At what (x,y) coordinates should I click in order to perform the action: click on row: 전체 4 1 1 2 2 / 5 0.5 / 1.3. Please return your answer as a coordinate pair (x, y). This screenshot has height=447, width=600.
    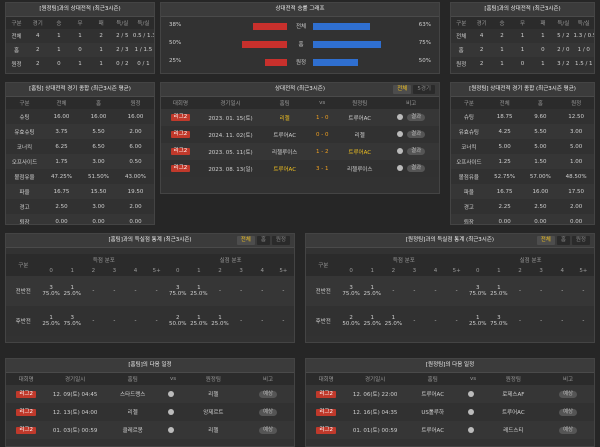
    Looking at the image, I should click on (80, 36).